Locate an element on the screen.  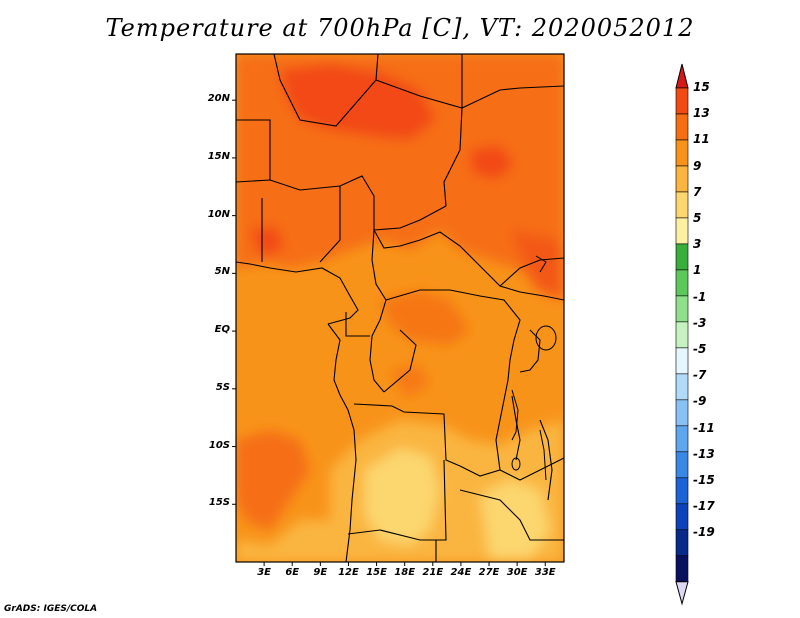
lon-label: 18E is located at coordinates (405, 572).